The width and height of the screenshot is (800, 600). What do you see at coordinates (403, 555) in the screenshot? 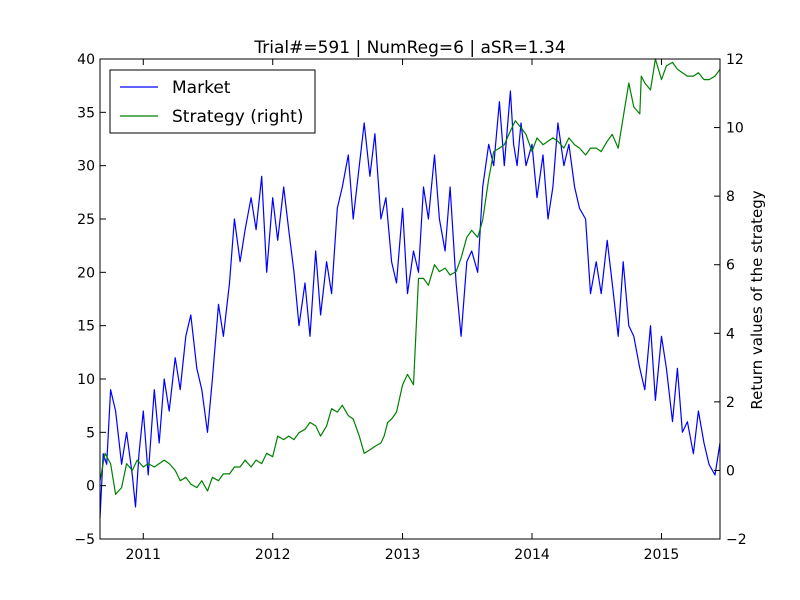
I see `x-tick-label: 2013` at bounding box center [403, 555].